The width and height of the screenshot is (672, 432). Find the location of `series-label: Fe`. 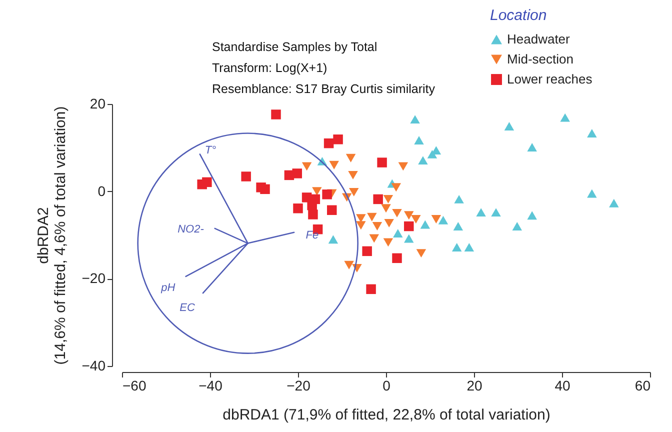

series-label: Fe is located at coordinates (312, 236).